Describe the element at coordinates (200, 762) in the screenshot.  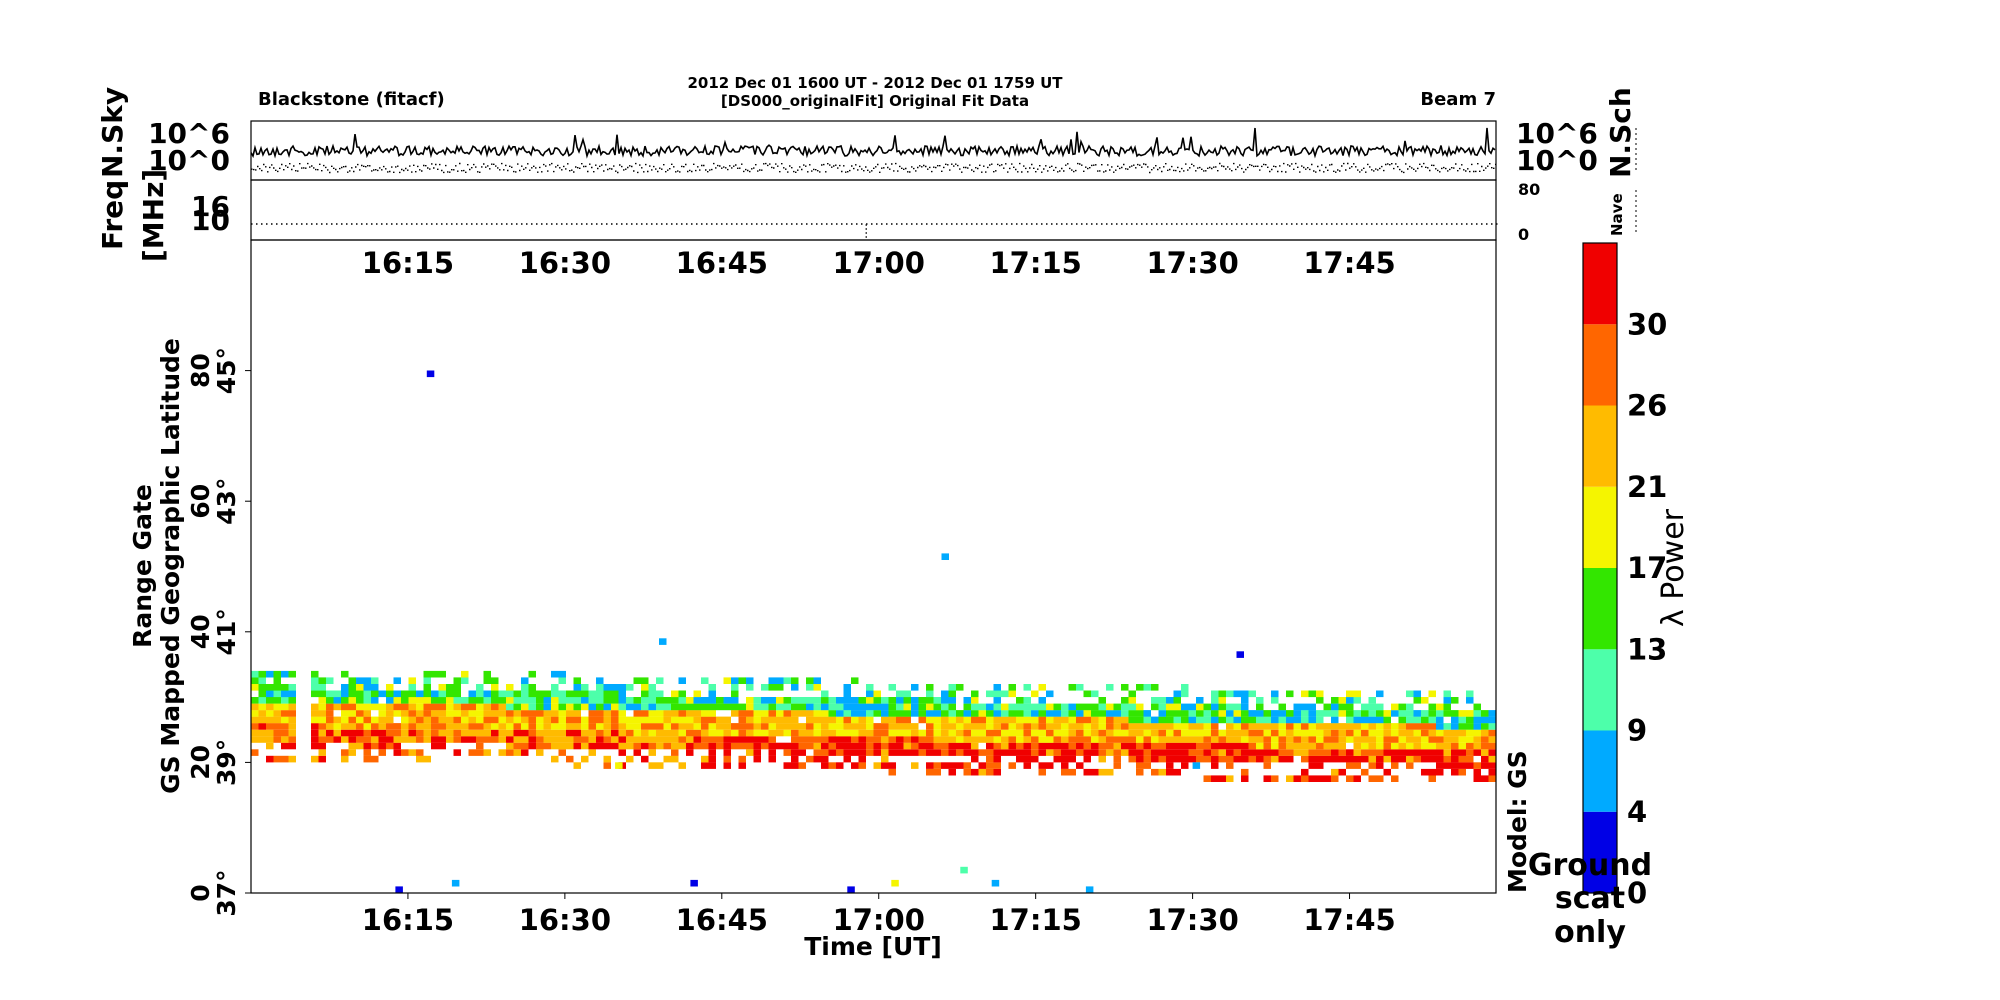
I see `y-tick-gate-label: 20` at that location.